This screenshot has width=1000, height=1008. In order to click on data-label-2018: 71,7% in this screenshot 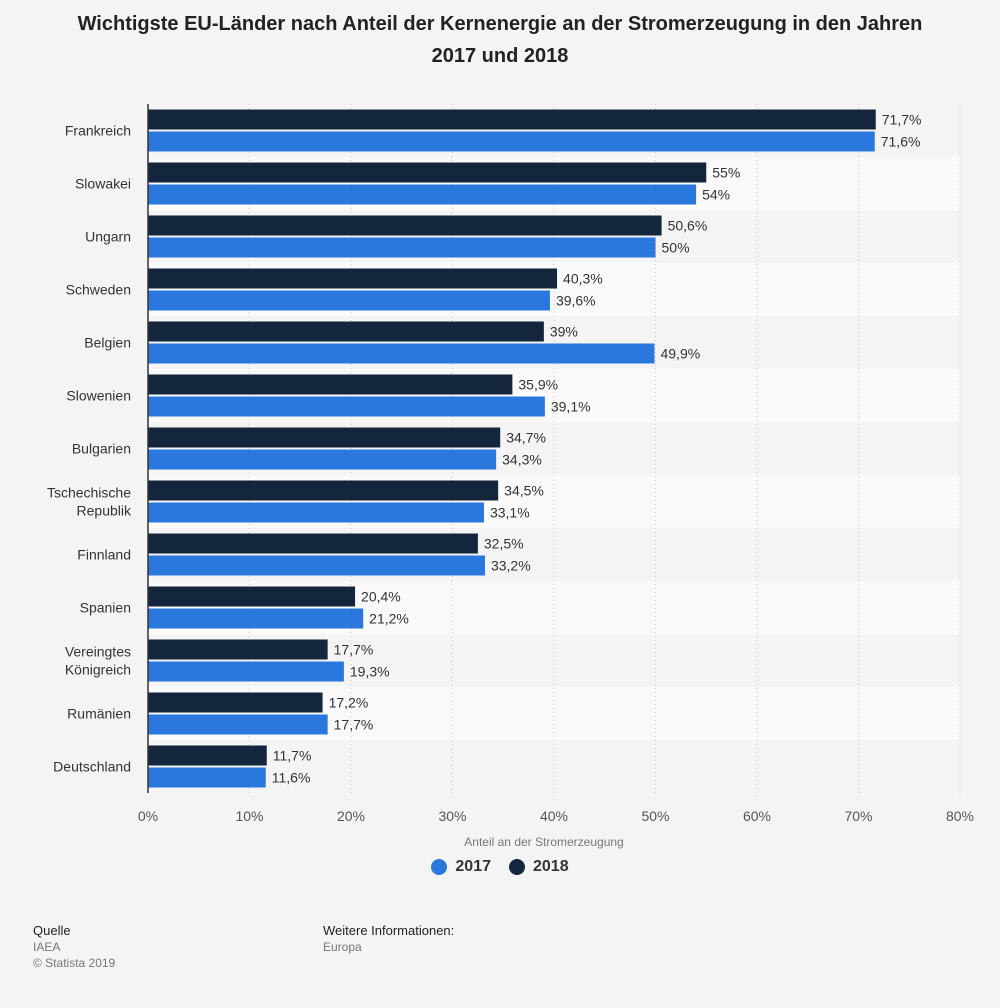, I will do `click(902, 120)`.